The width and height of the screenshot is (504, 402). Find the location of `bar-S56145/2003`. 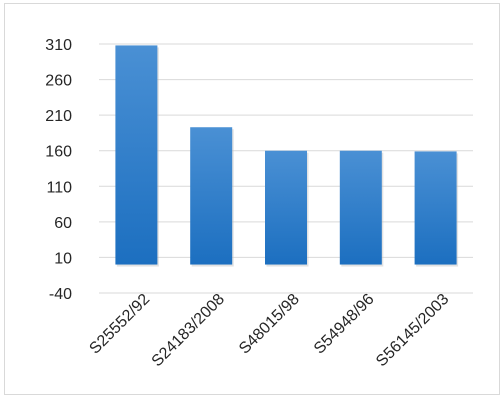

bar-S56145/2003 is located at coordinates (435, 208).